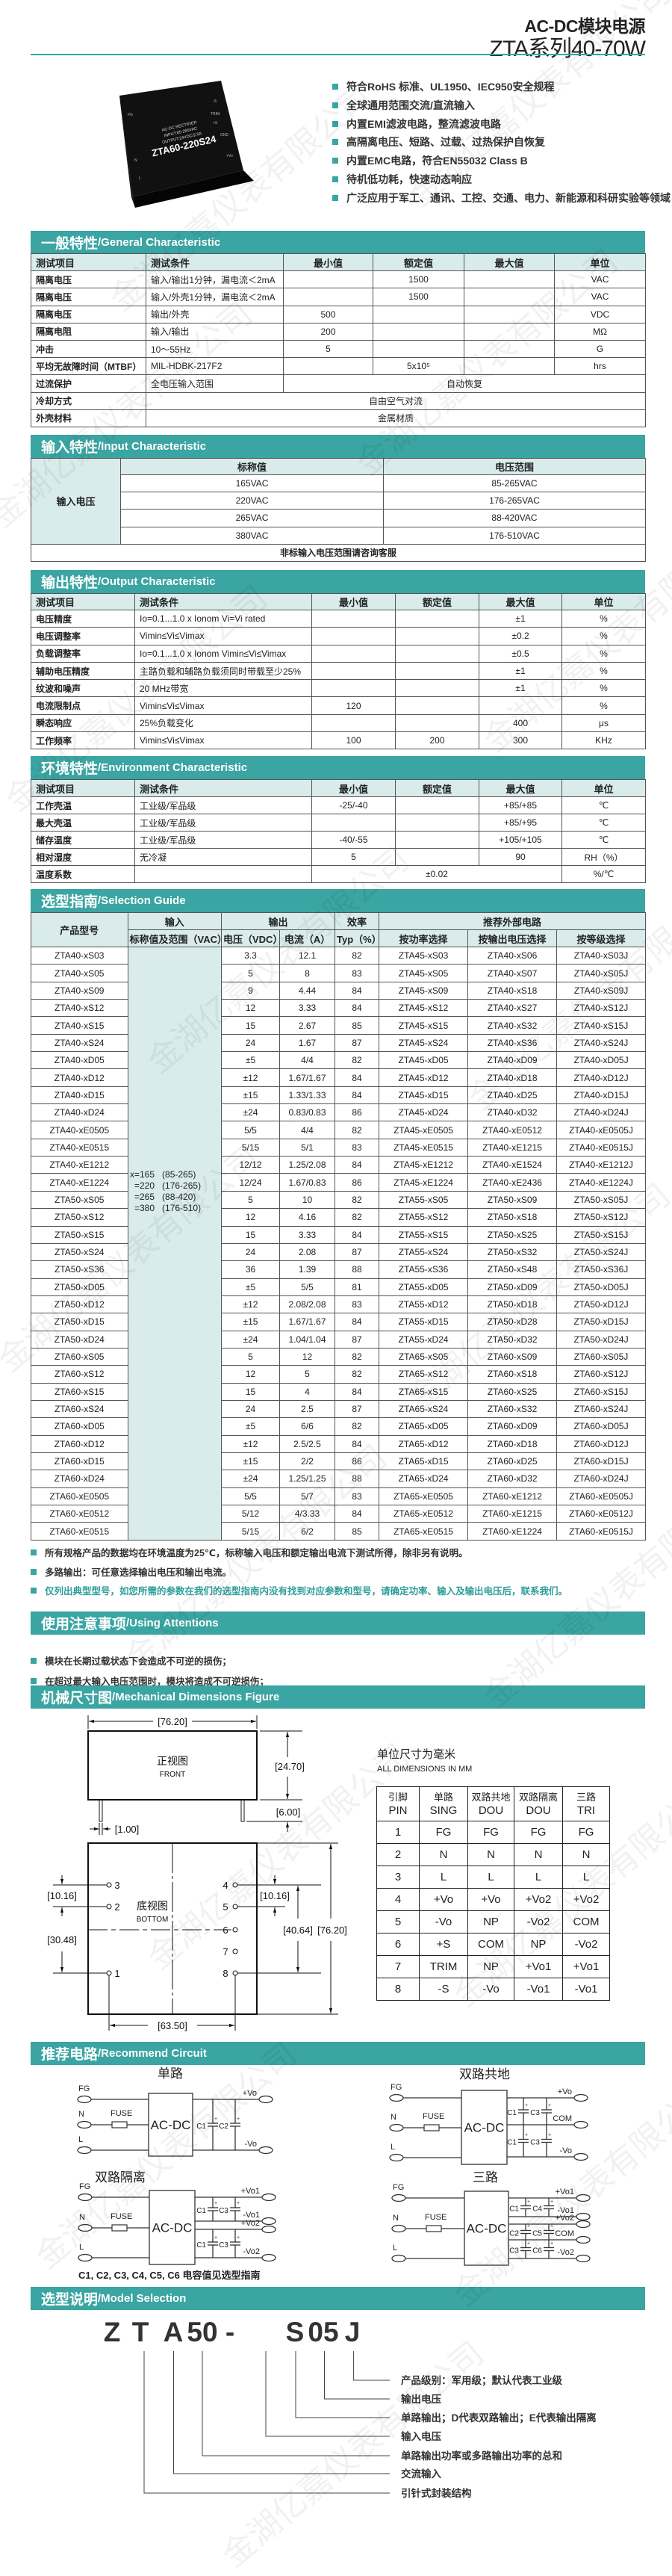  I want to click on column-header: 最大值, so click(520, 788).